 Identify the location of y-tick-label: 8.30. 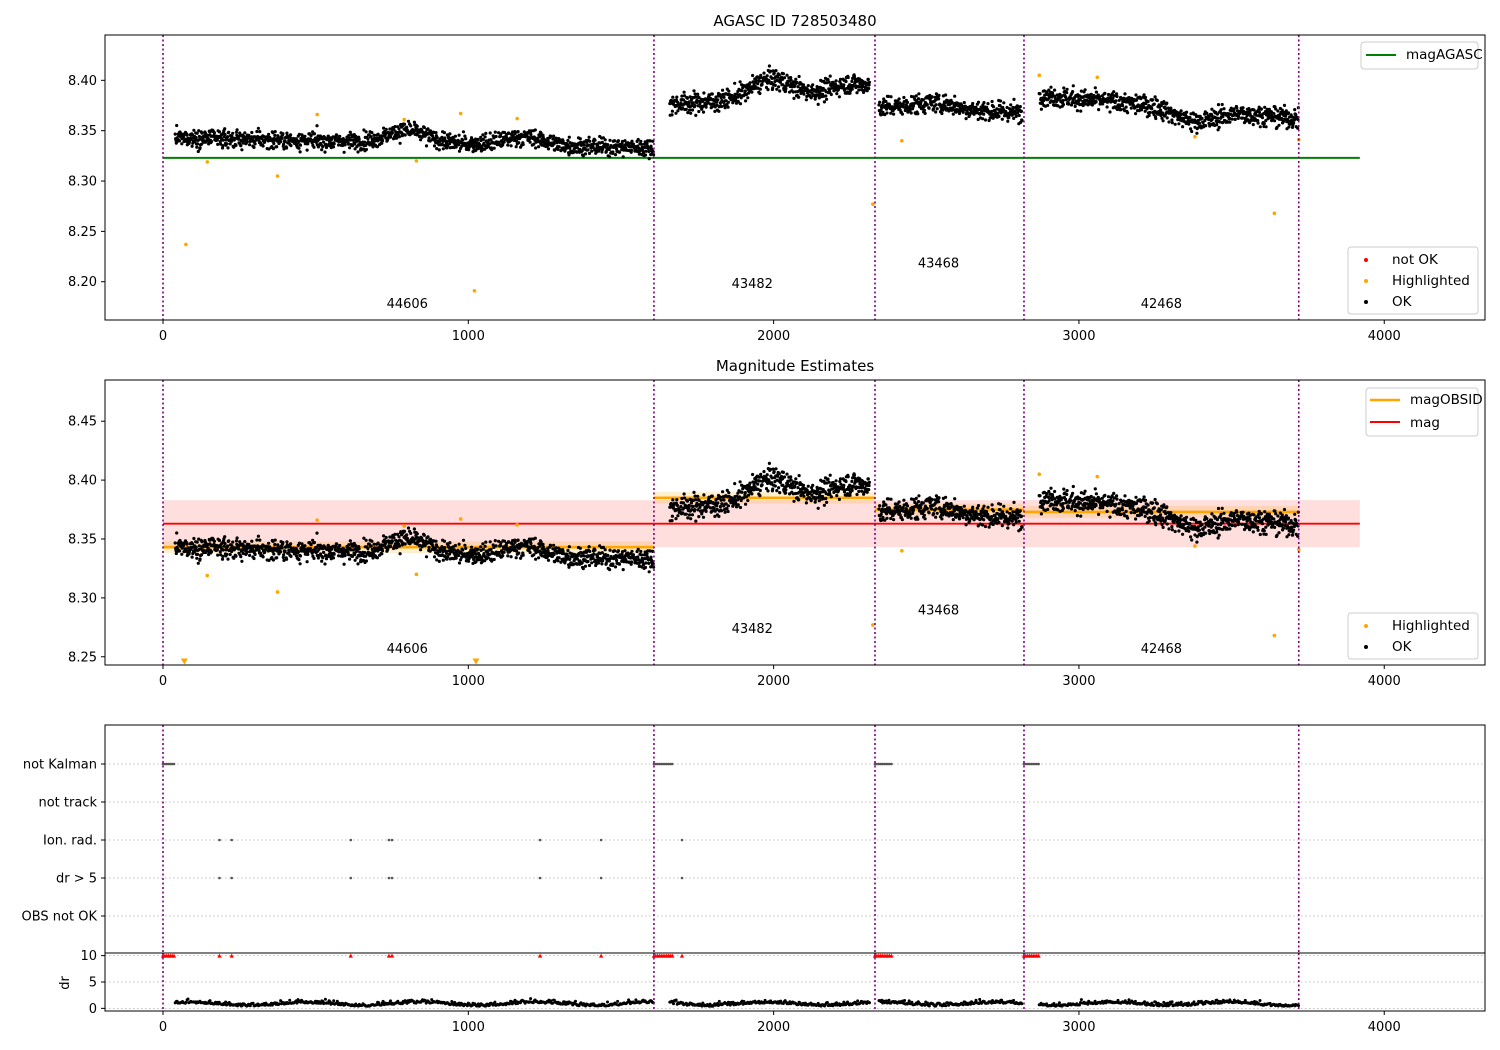
(82, 182).